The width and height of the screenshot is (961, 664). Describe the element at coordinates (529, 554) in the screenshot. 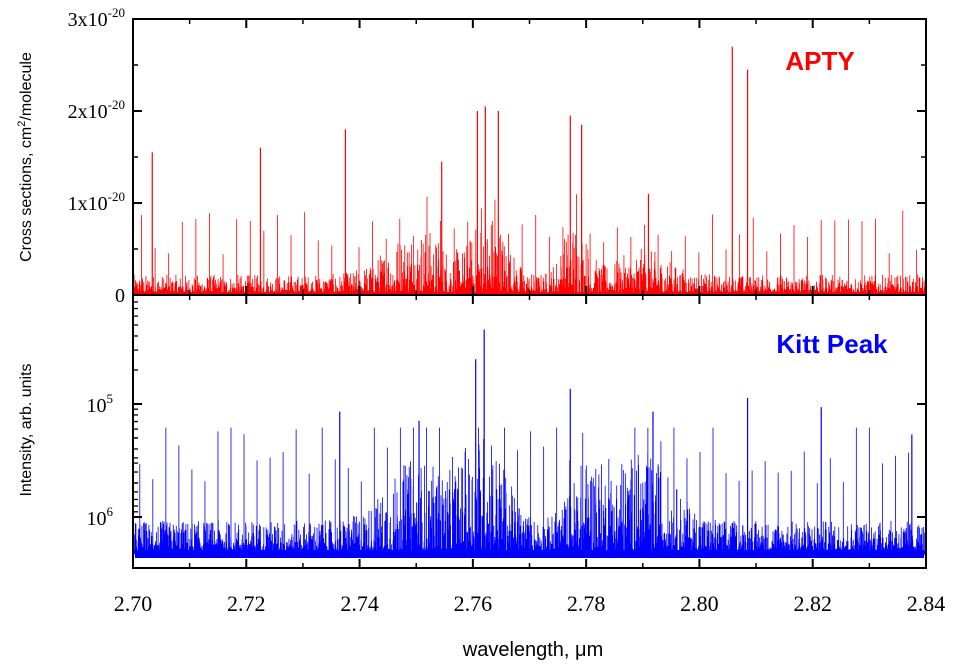

I see `kitt-peak-baseline` at that location.